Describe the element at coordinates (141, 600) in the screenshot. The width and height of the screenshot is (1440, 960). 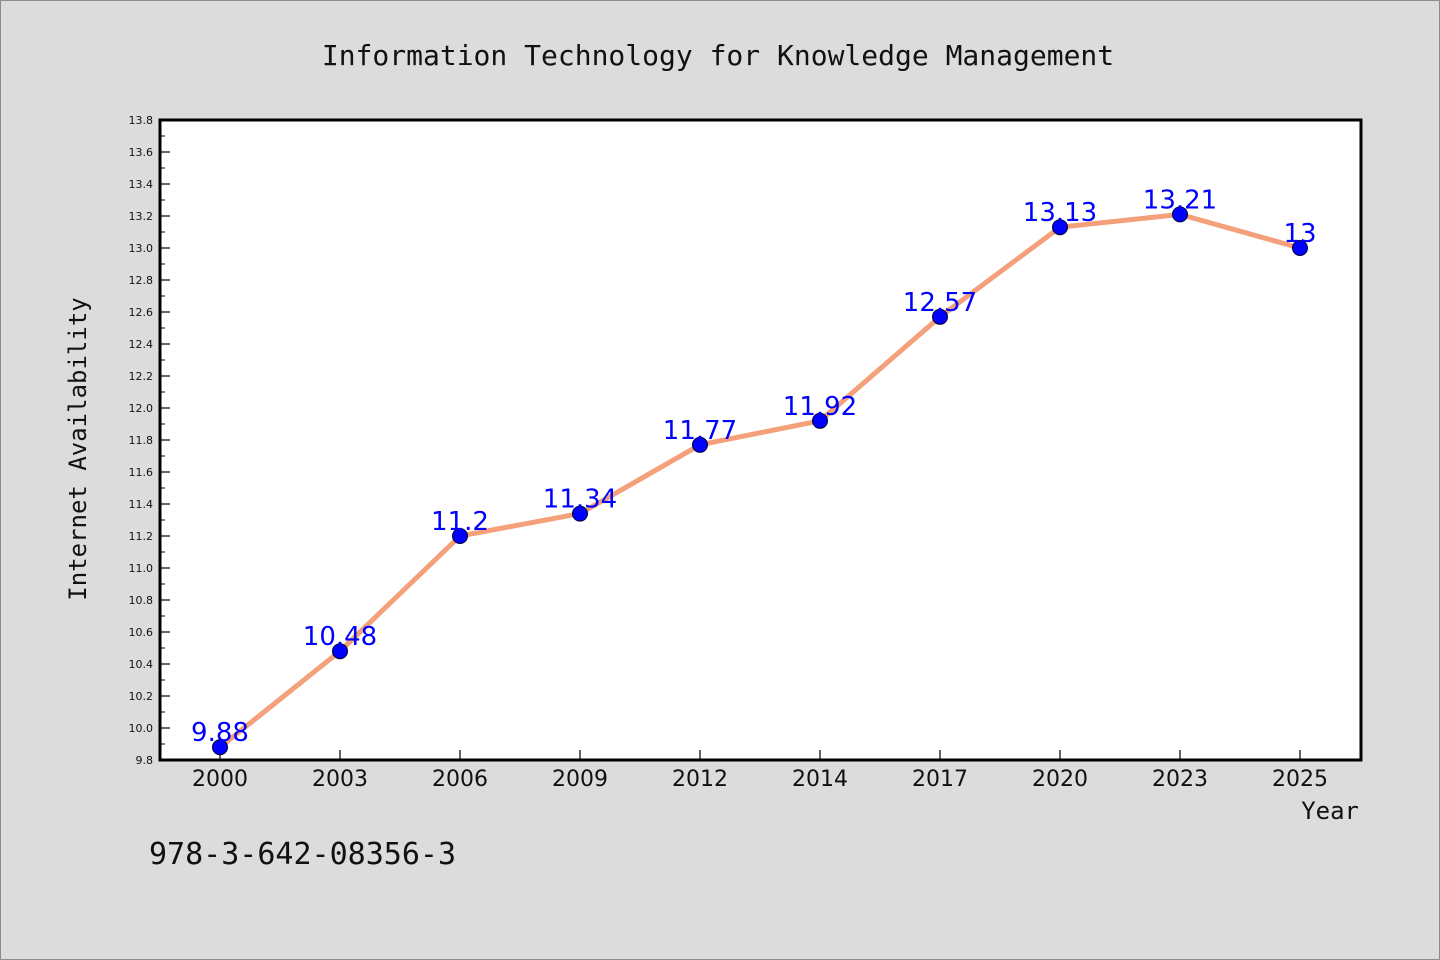
I see `y-tick-label: 10.8` at that location.